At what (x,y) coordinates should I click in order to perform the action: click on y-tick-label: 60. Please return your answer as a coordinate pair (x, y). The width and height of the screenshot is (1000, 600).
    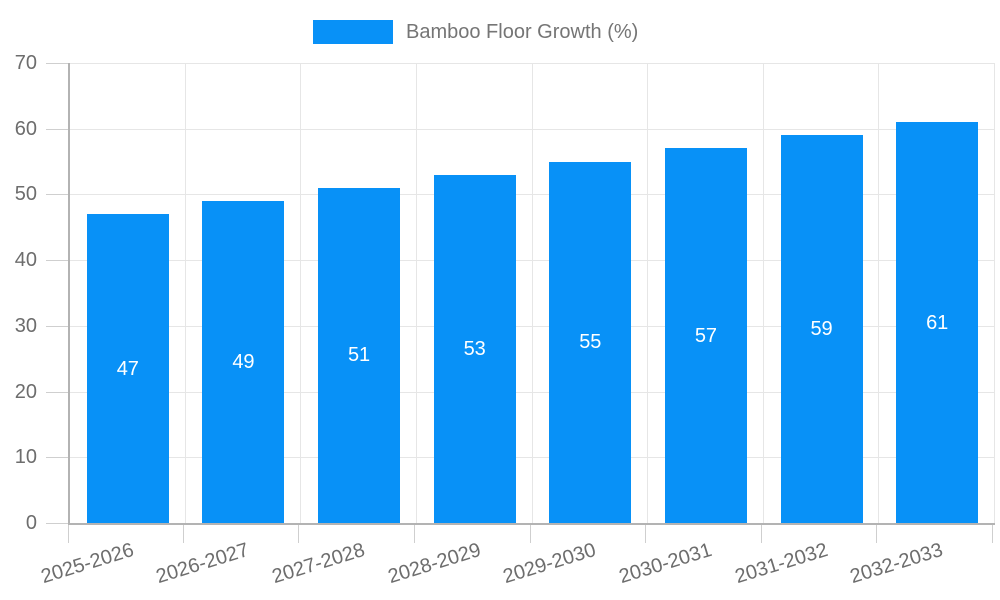
    Looking at the image, I should click on (25, 128).